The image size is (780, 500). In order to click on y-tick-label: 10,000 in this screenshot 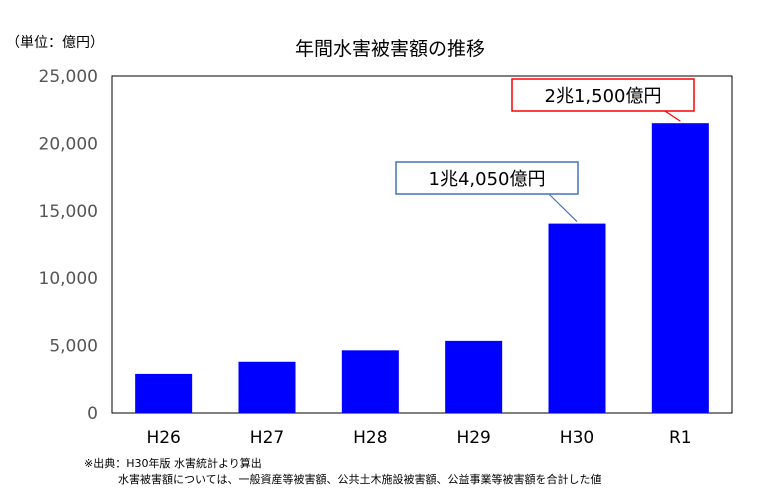, I will do `click(68, 279)`.